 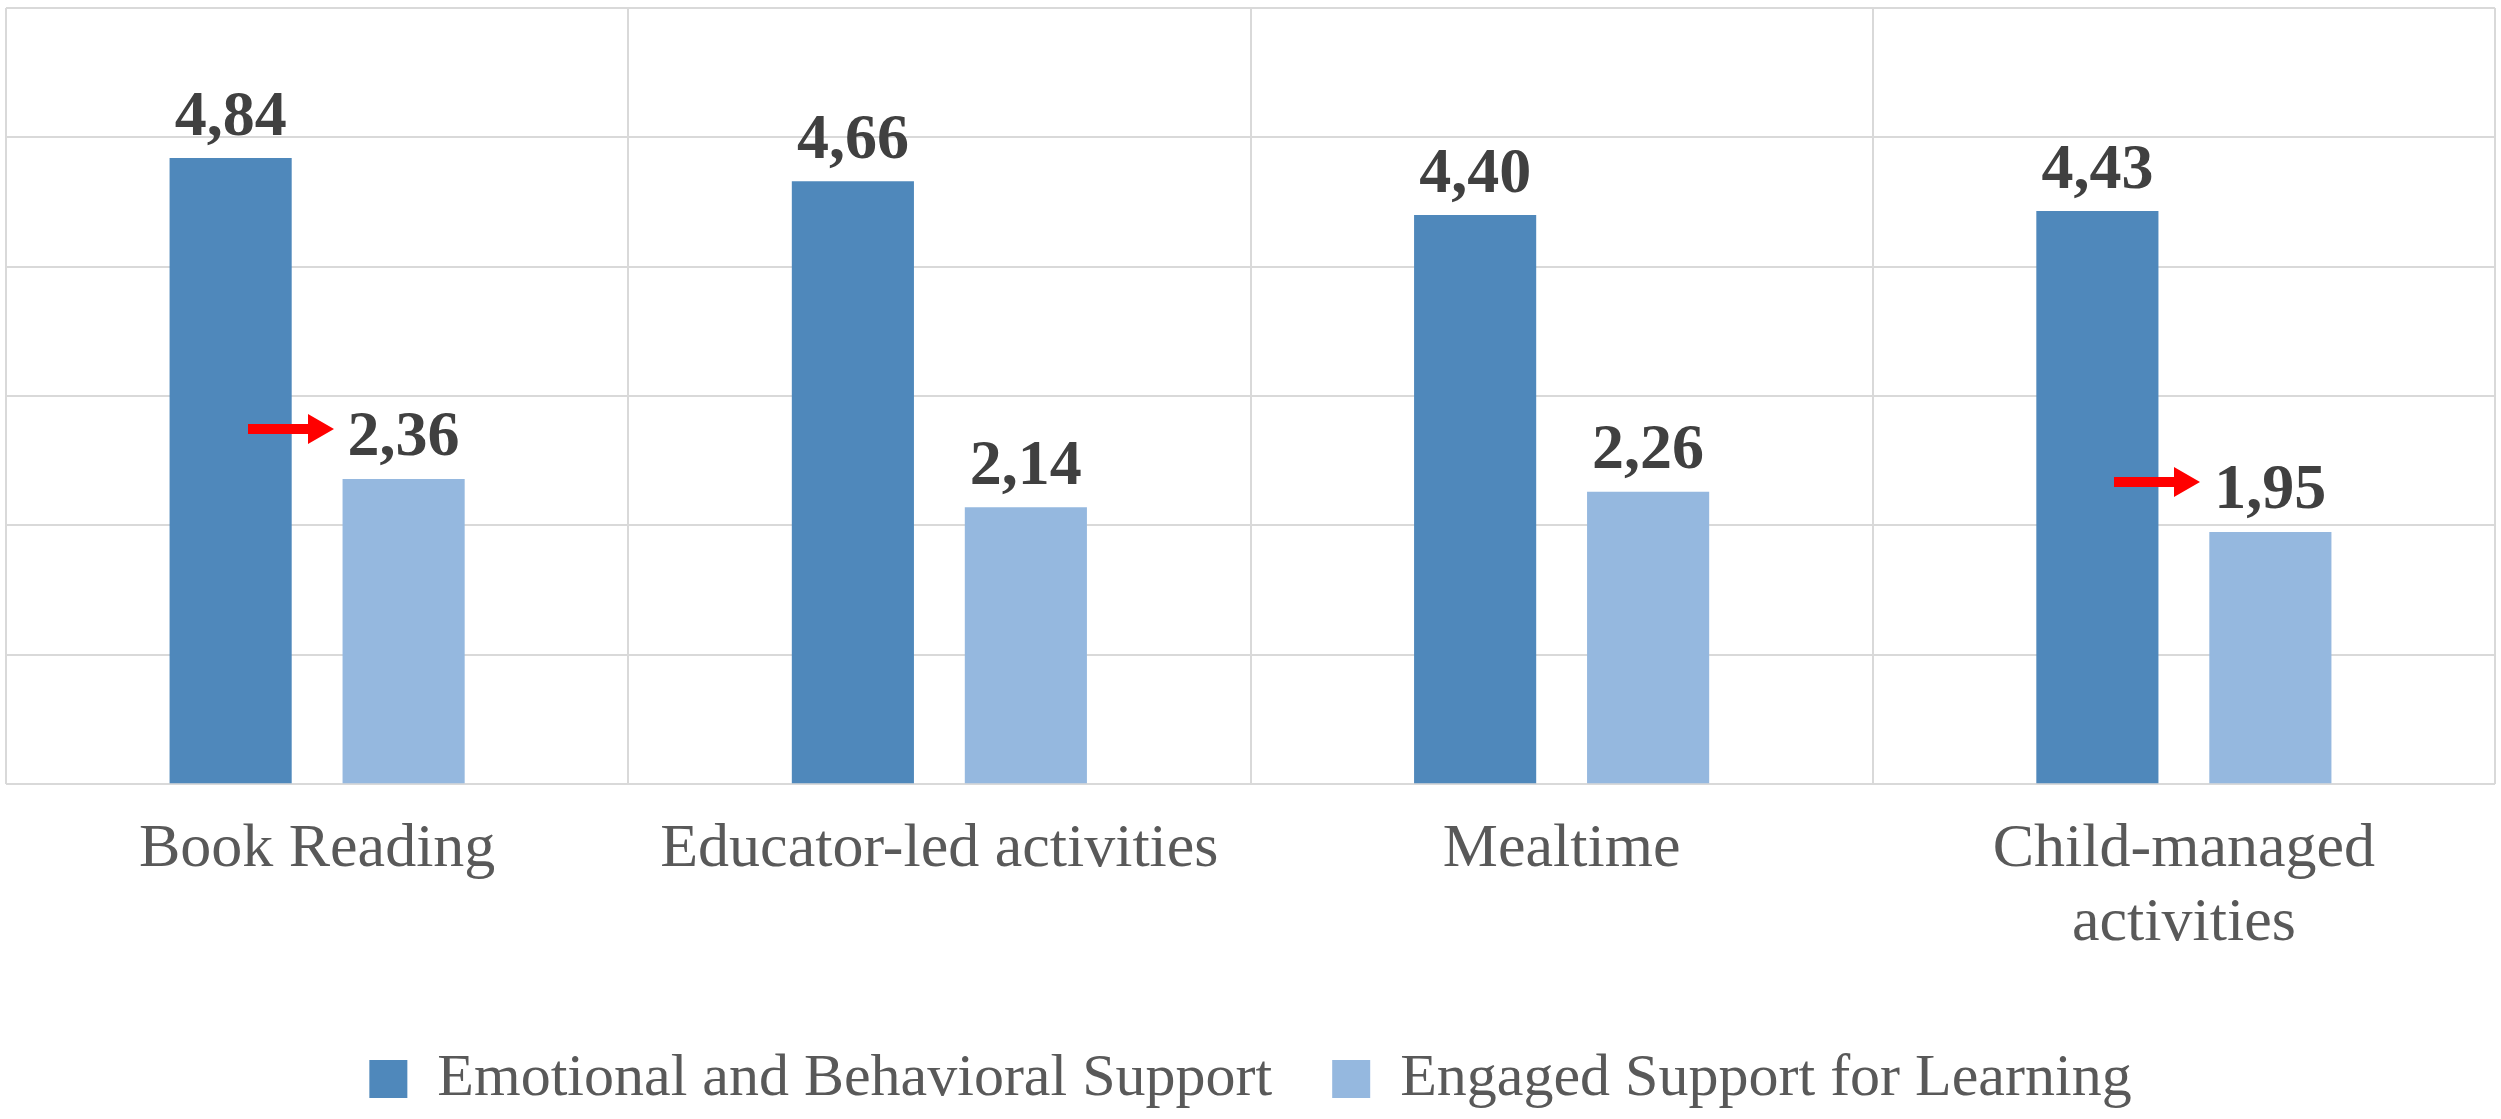 What do you see at coordinates (1025, 462) in the screenshot?
I see `data-label: 2,14` at bounding box center [1025, 462].